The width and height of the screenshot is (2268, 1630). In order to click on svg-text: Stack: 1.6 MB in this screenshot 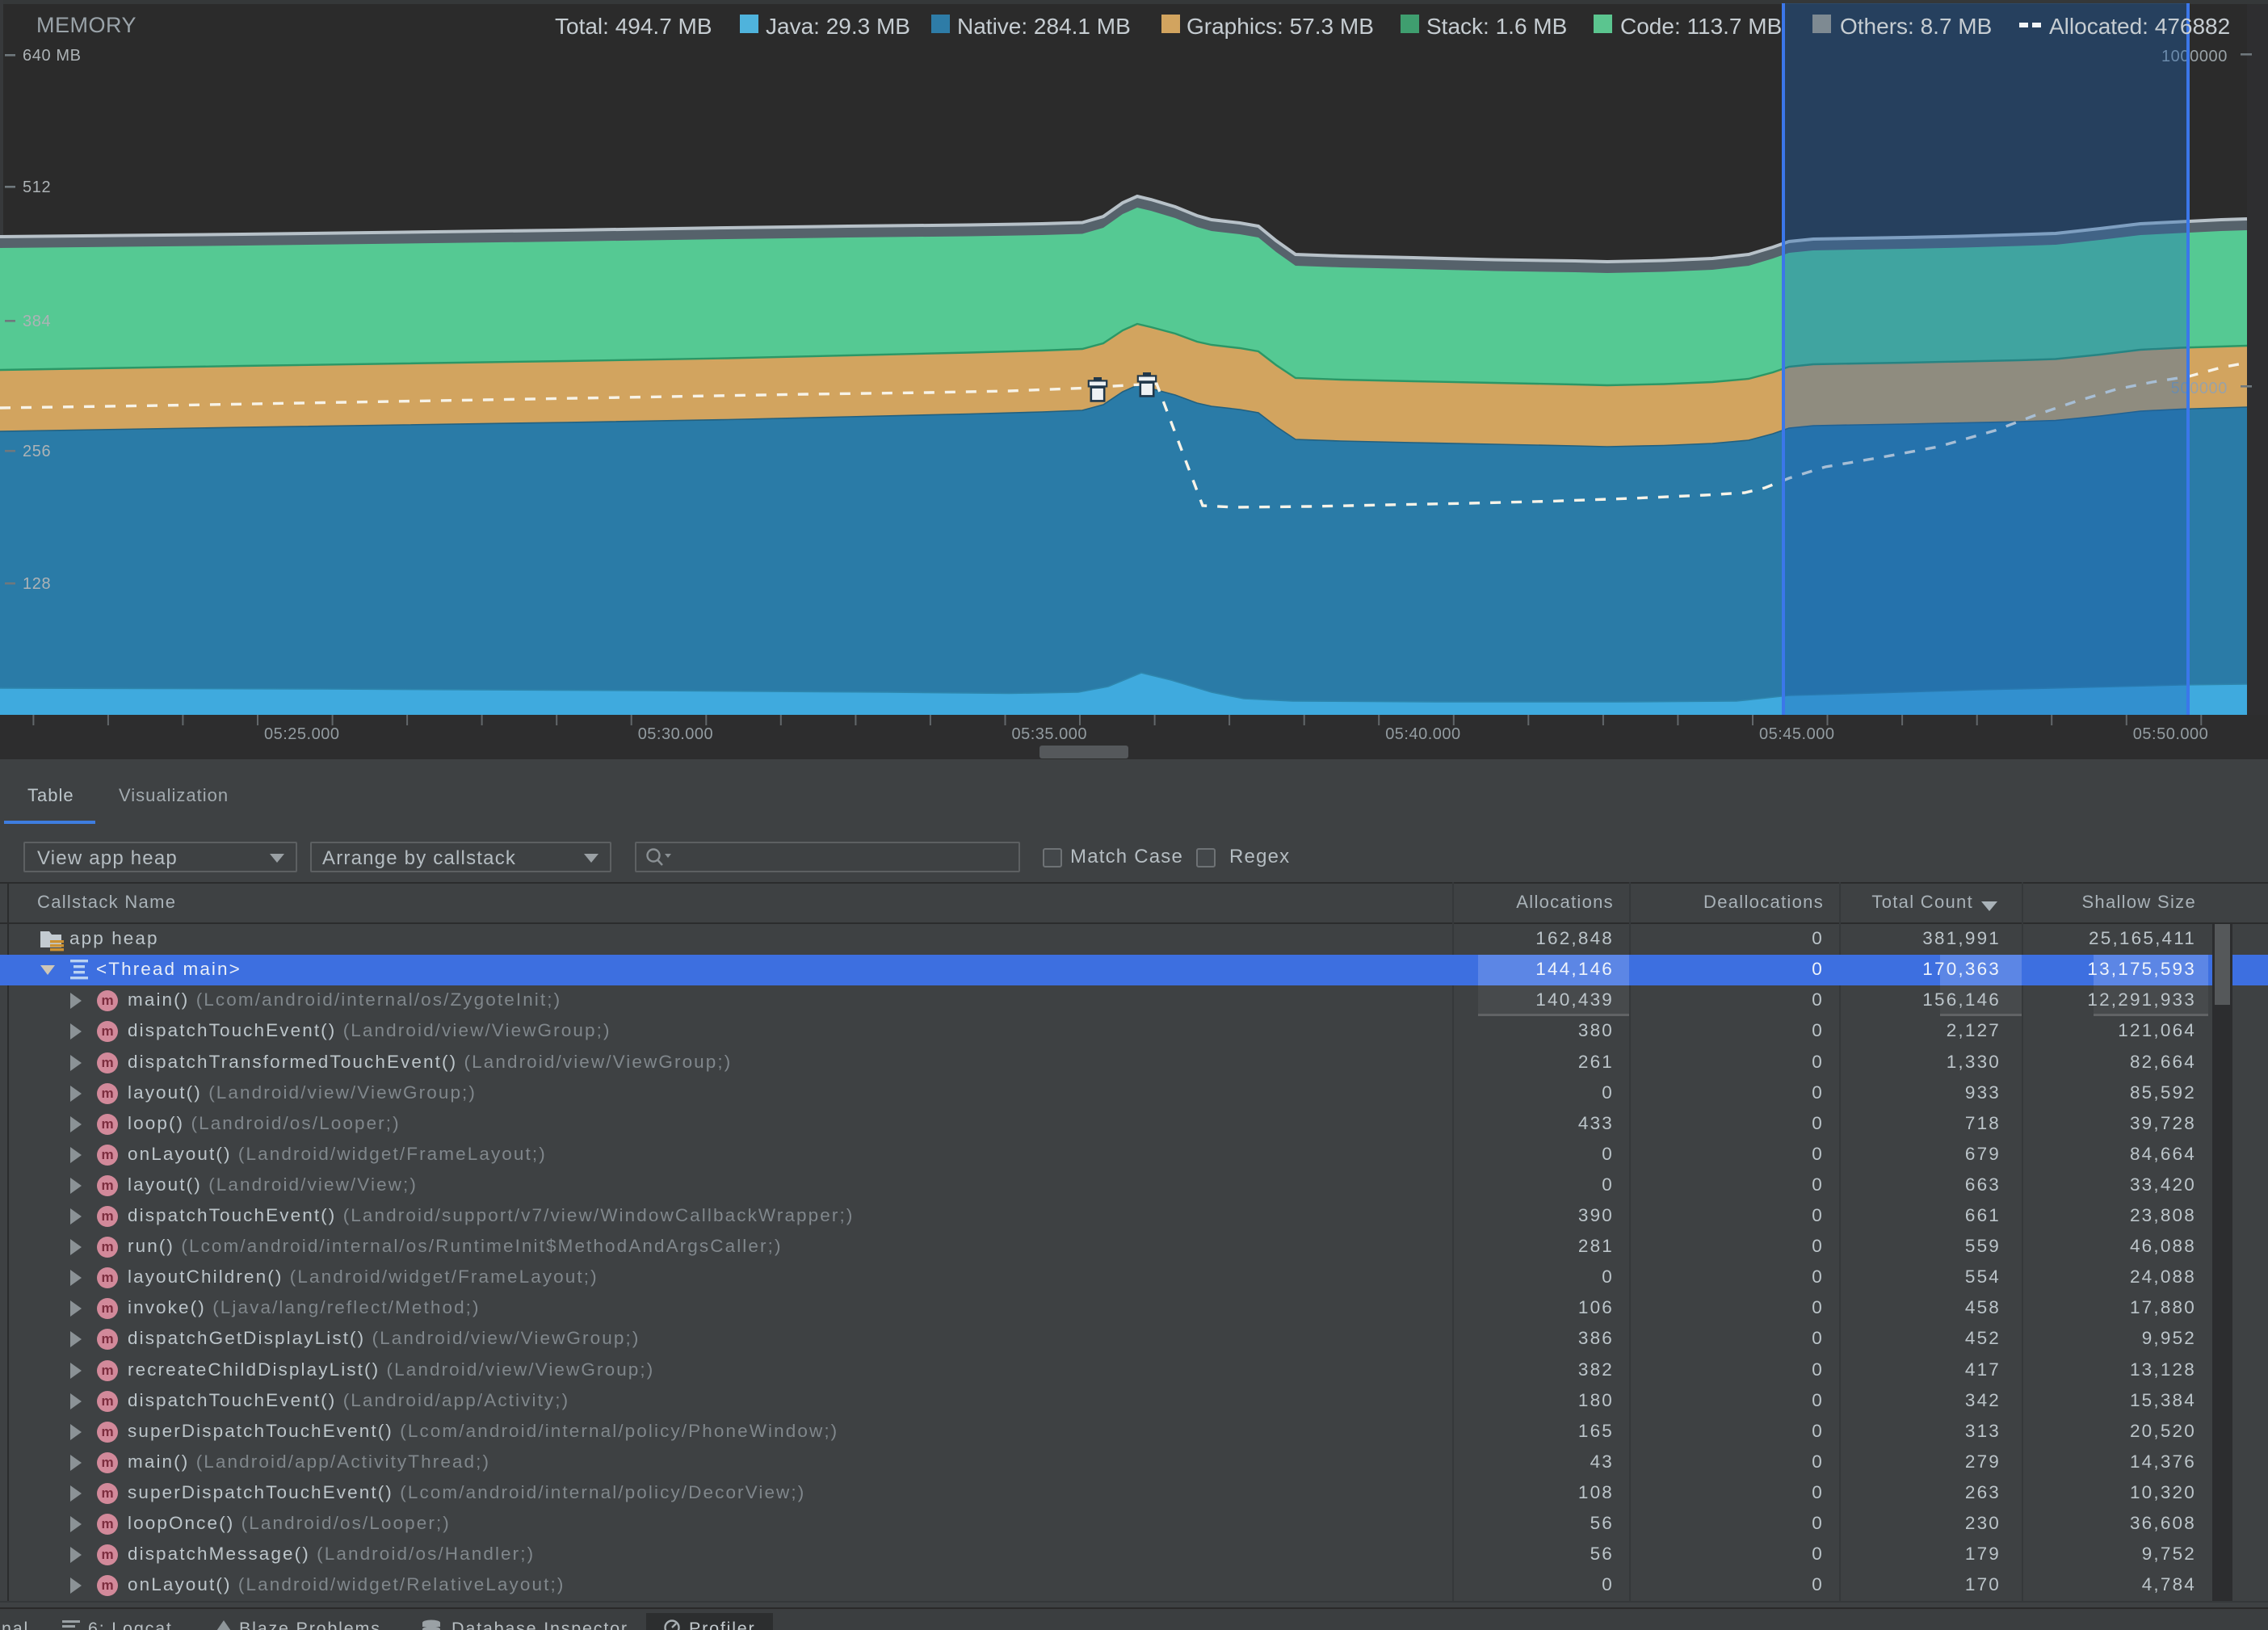, I will do `click(1496, 26)`.